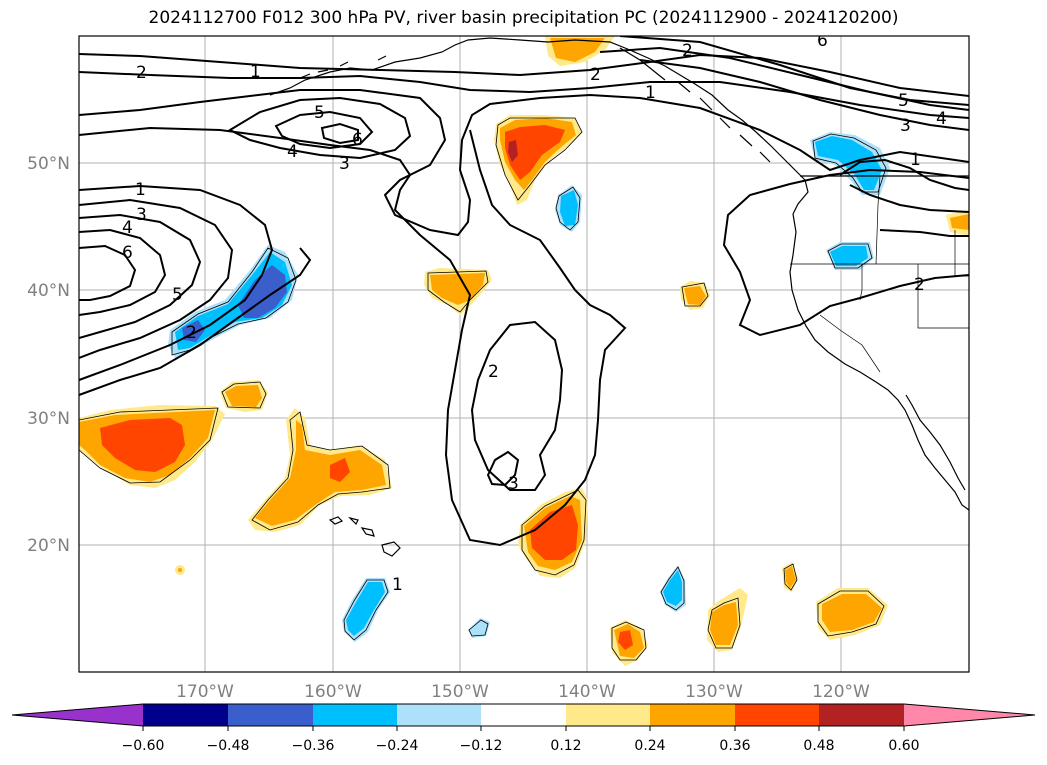  Describe the element at coordinates (77, 715) in the screenshot. I see `colorbar-underflow` at that location.